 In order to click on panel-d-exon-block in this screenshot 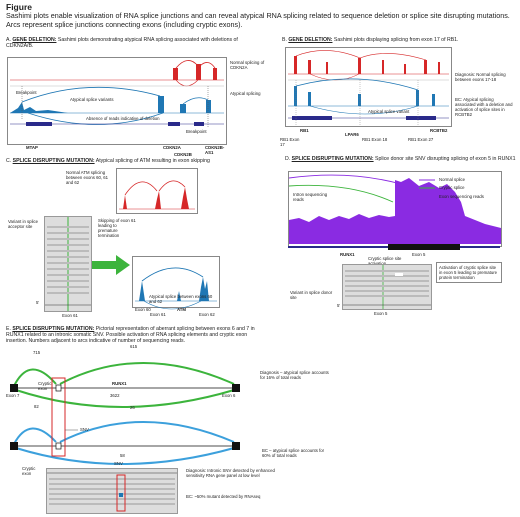, I will do `click(424, 247)`.